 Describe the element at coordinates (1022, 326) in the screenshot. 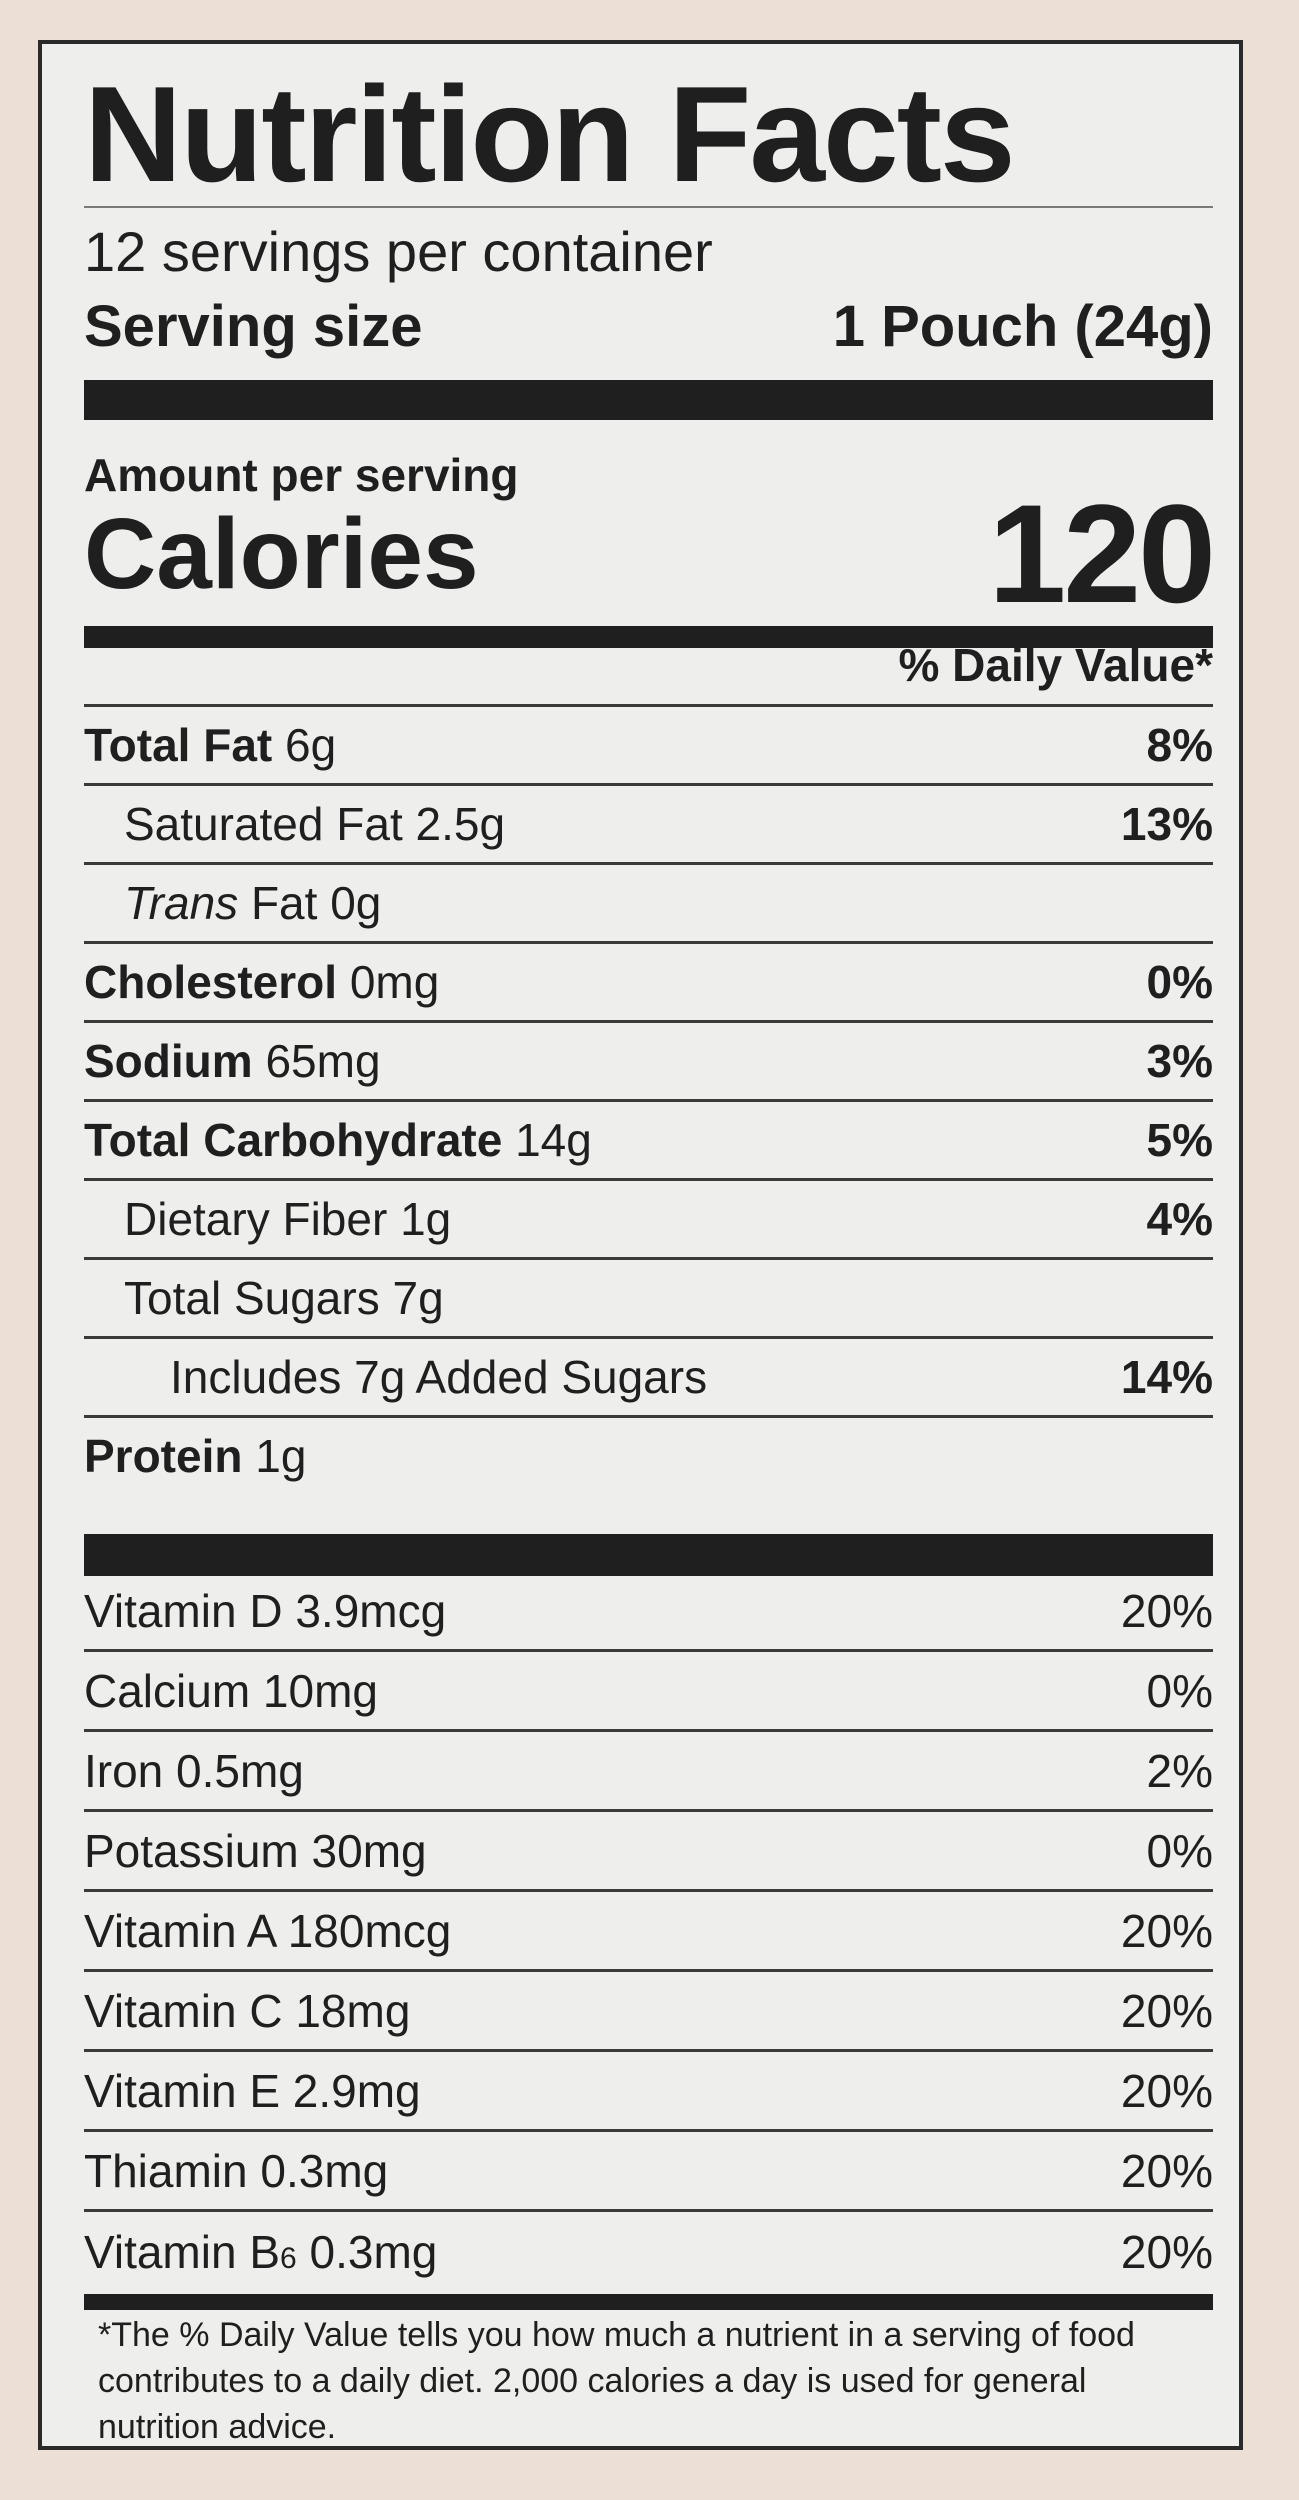

I see `serving-size-value: 1 Pouch (24g)` at that location.